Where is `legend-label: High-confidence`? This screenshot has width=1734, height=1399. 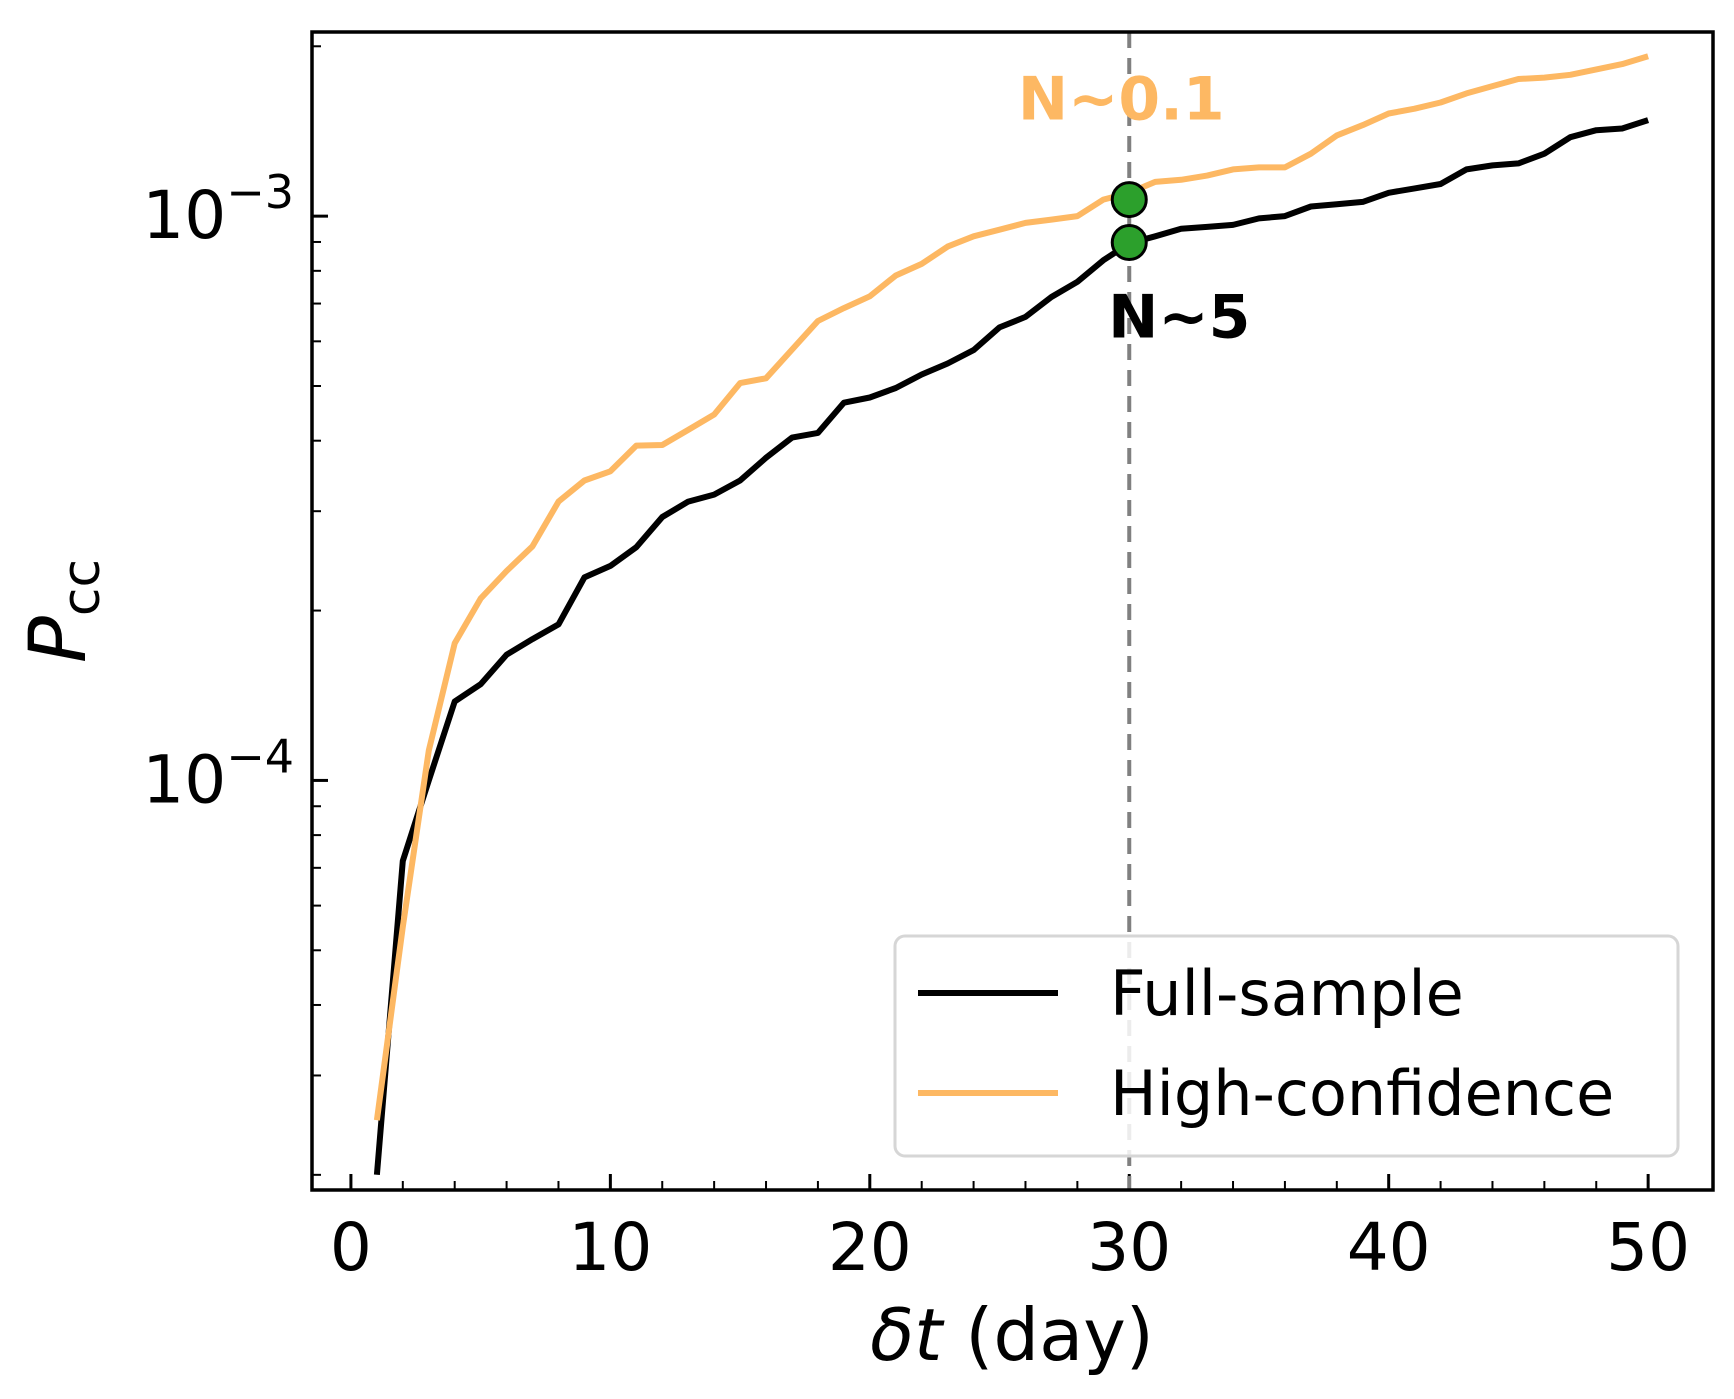
legend-label: High-confidence is located at coordinates (1362, 1093).